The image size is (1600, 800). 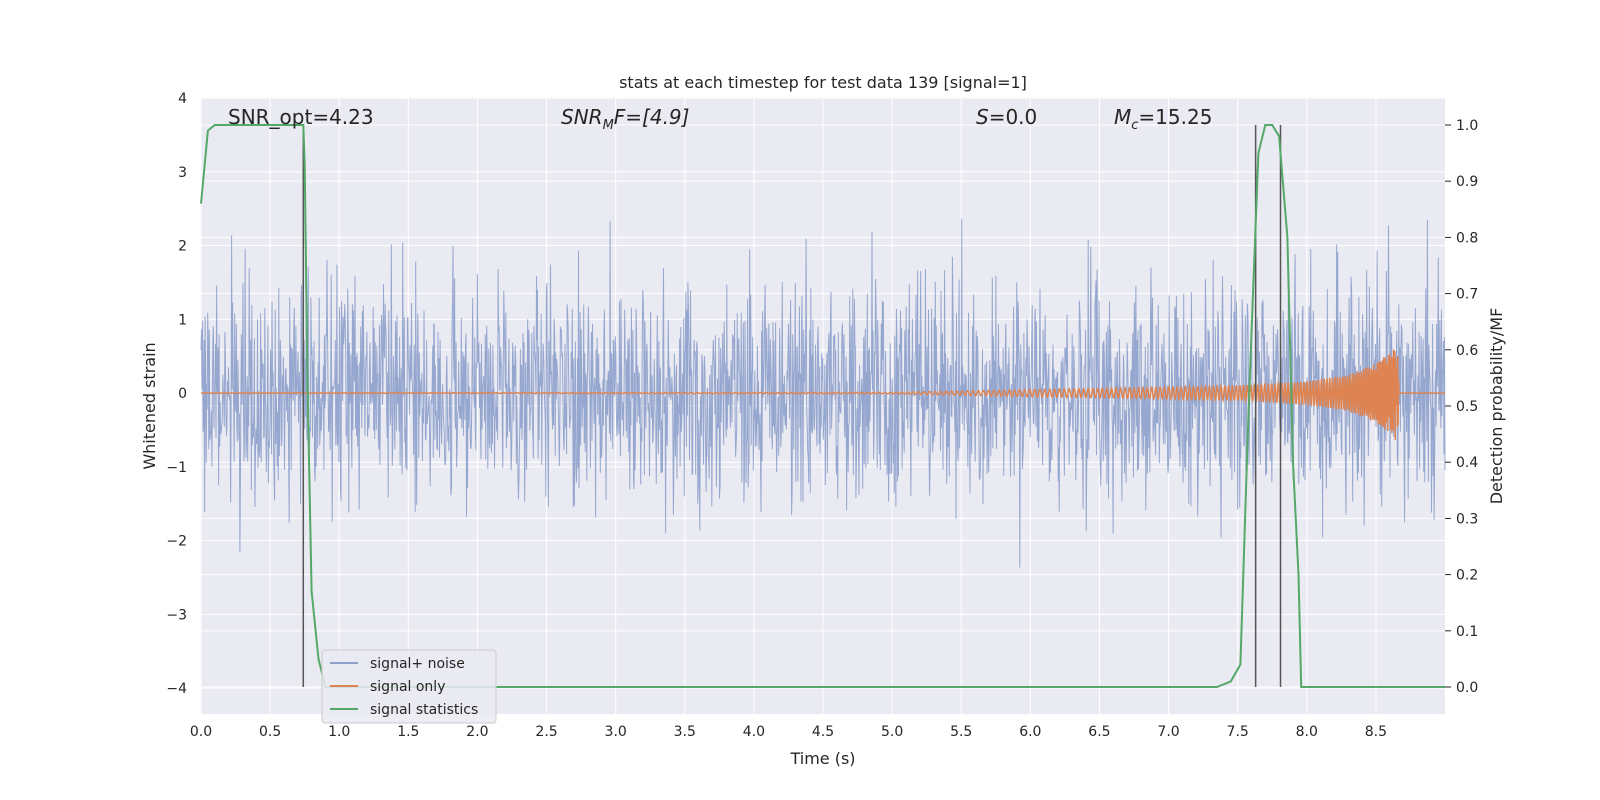 I want to click on annotation-mc: Mc=15.25, so click(x=1163, y=119).